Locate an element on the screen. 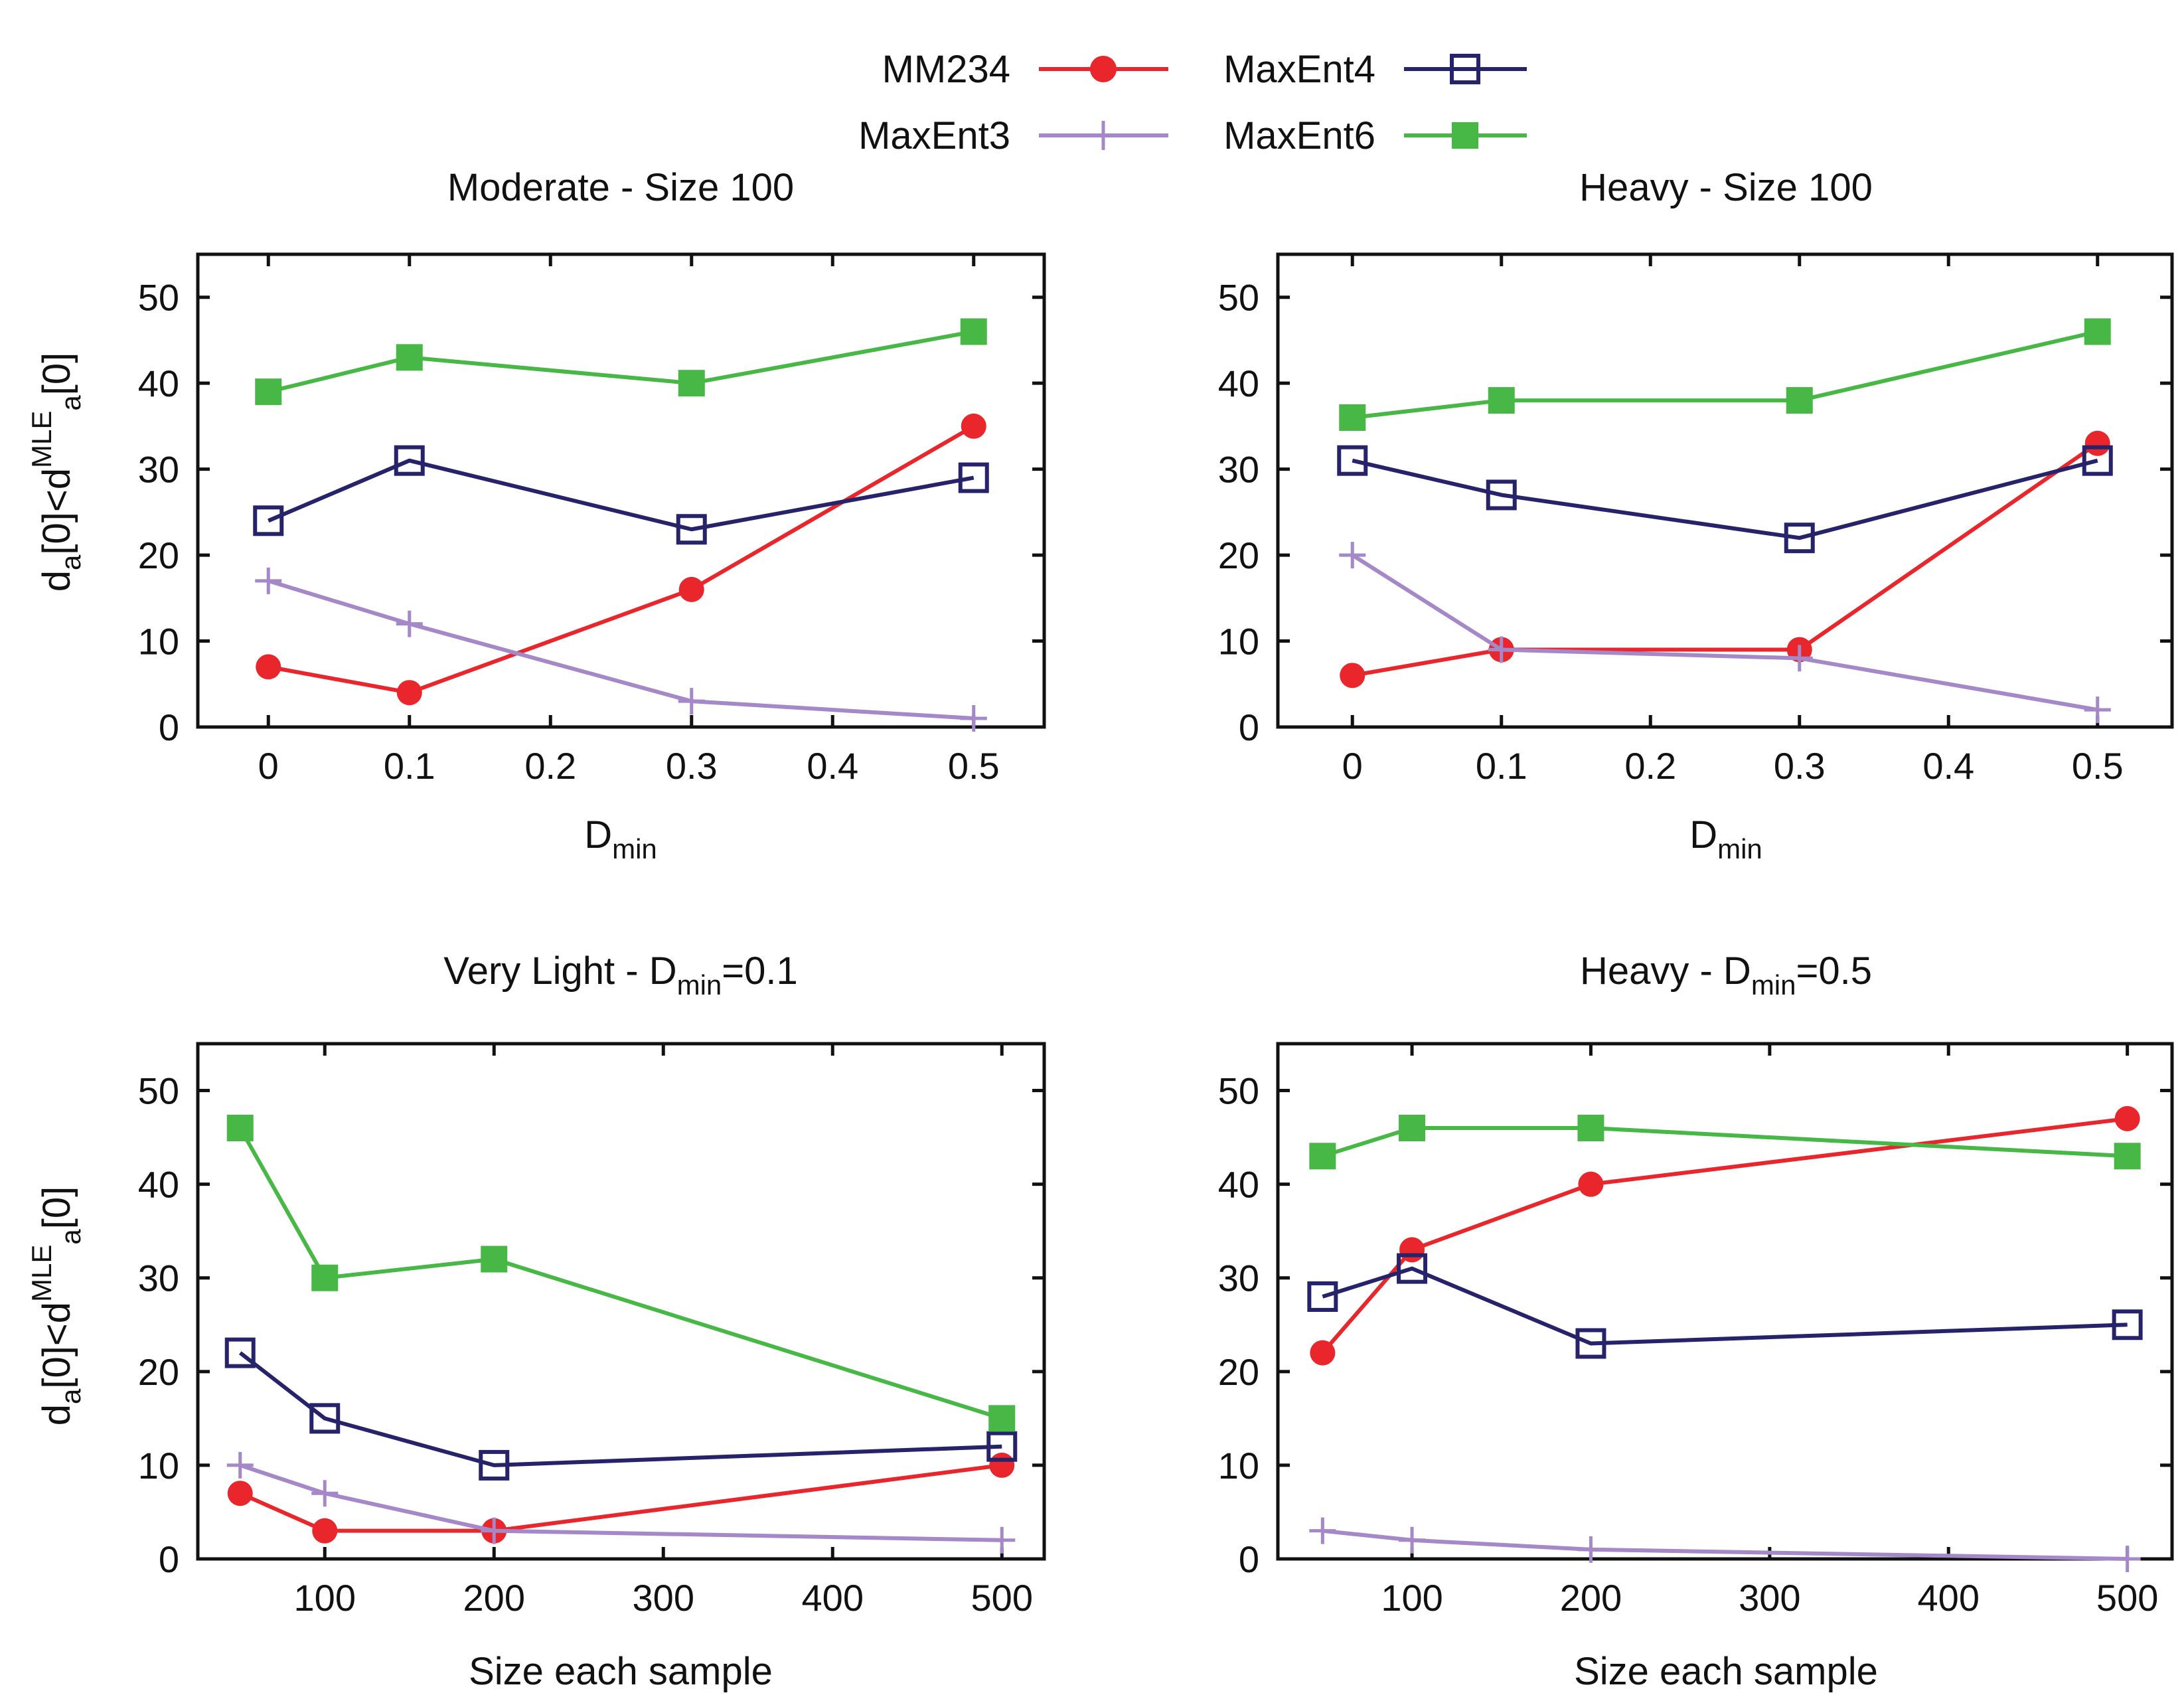  panel-title: Heavy - Size 100 is located at coordinates (1726, 187).